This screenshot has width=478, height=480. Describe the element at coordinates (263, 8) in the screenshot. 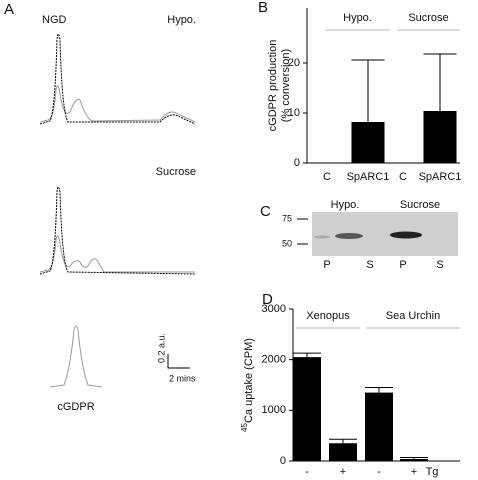

I see `panel-label: B` at that location.